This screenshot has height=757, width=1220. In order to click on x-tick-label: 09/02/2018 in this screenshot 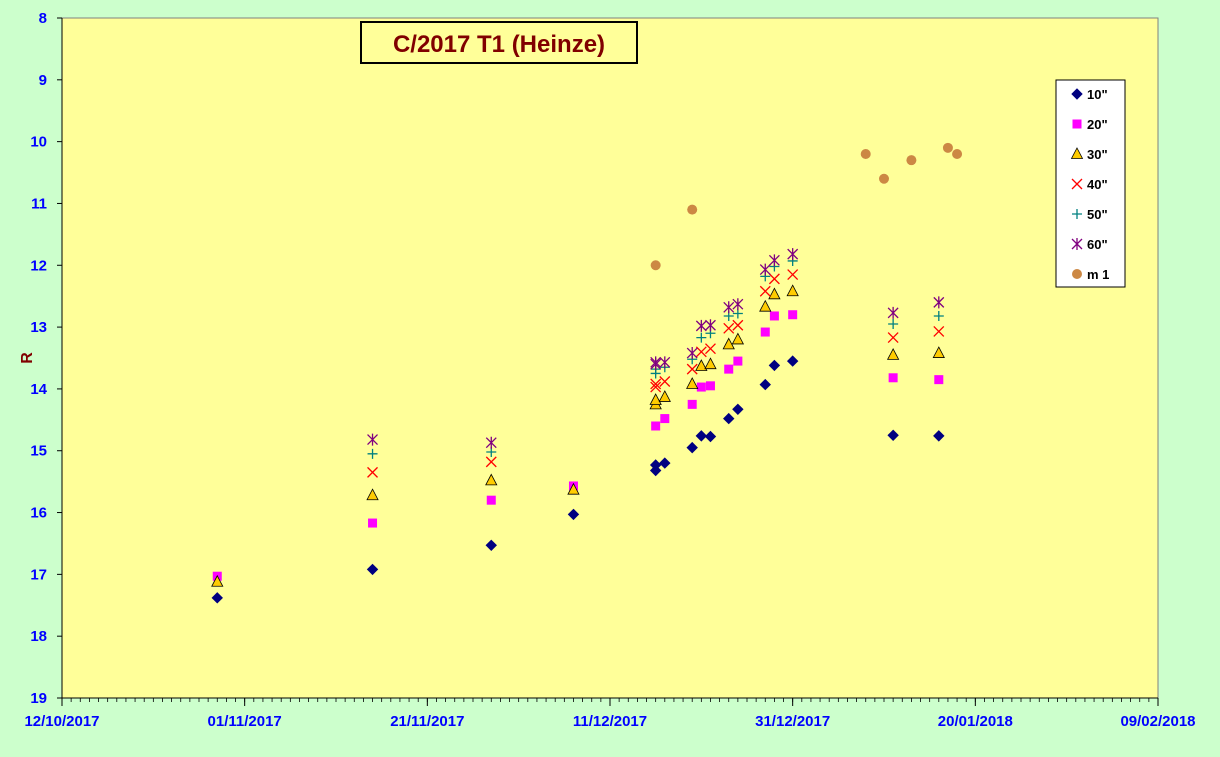, I will do `click(1157, 721)`.